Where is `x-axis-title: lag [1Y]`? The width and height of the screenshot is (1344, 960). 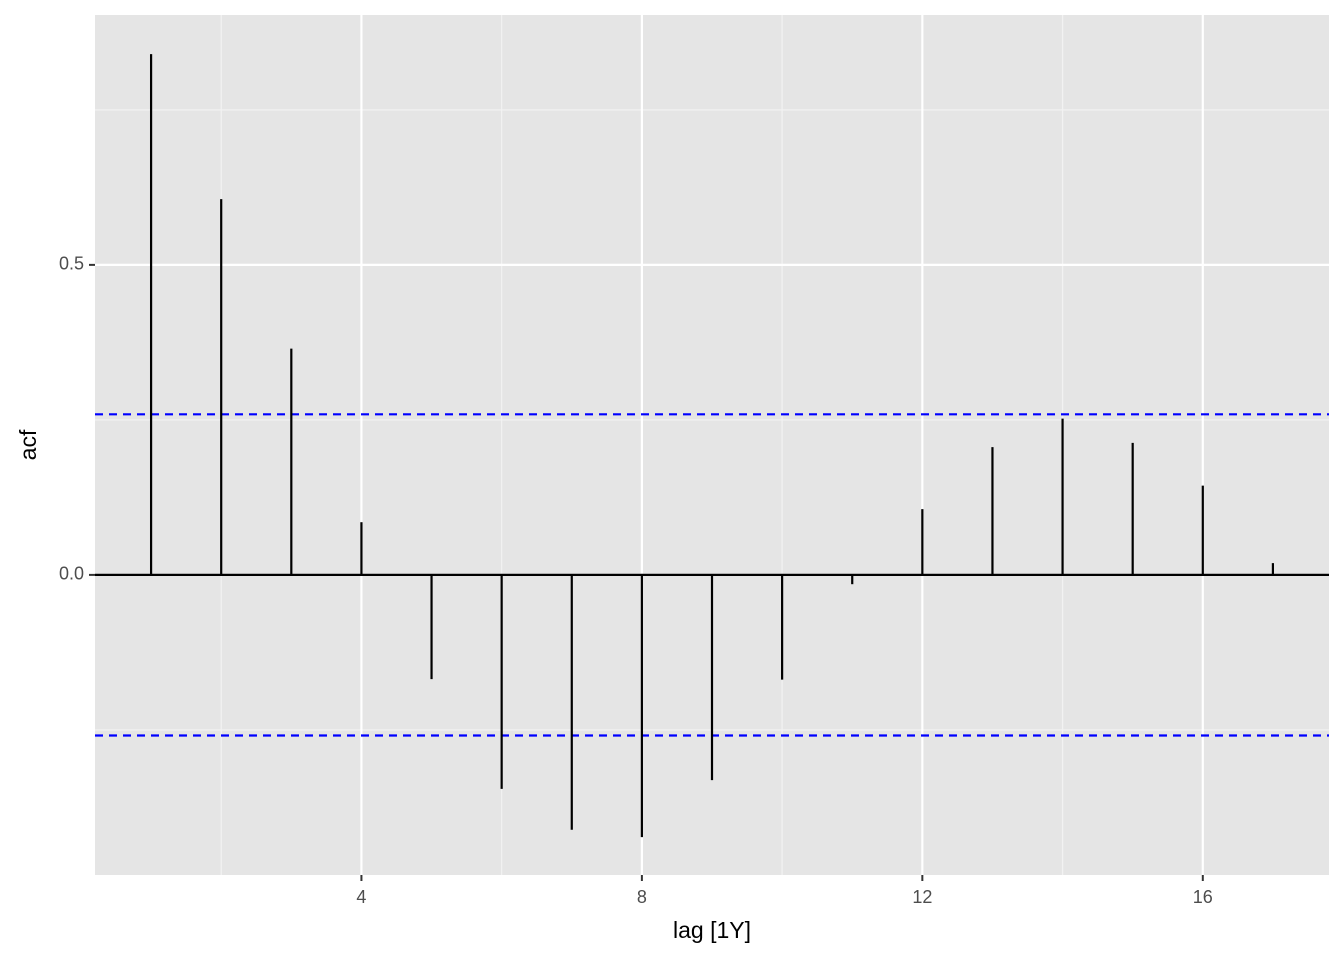
x-axis-title: lag [1Y] is located at coordinates (712, 930).